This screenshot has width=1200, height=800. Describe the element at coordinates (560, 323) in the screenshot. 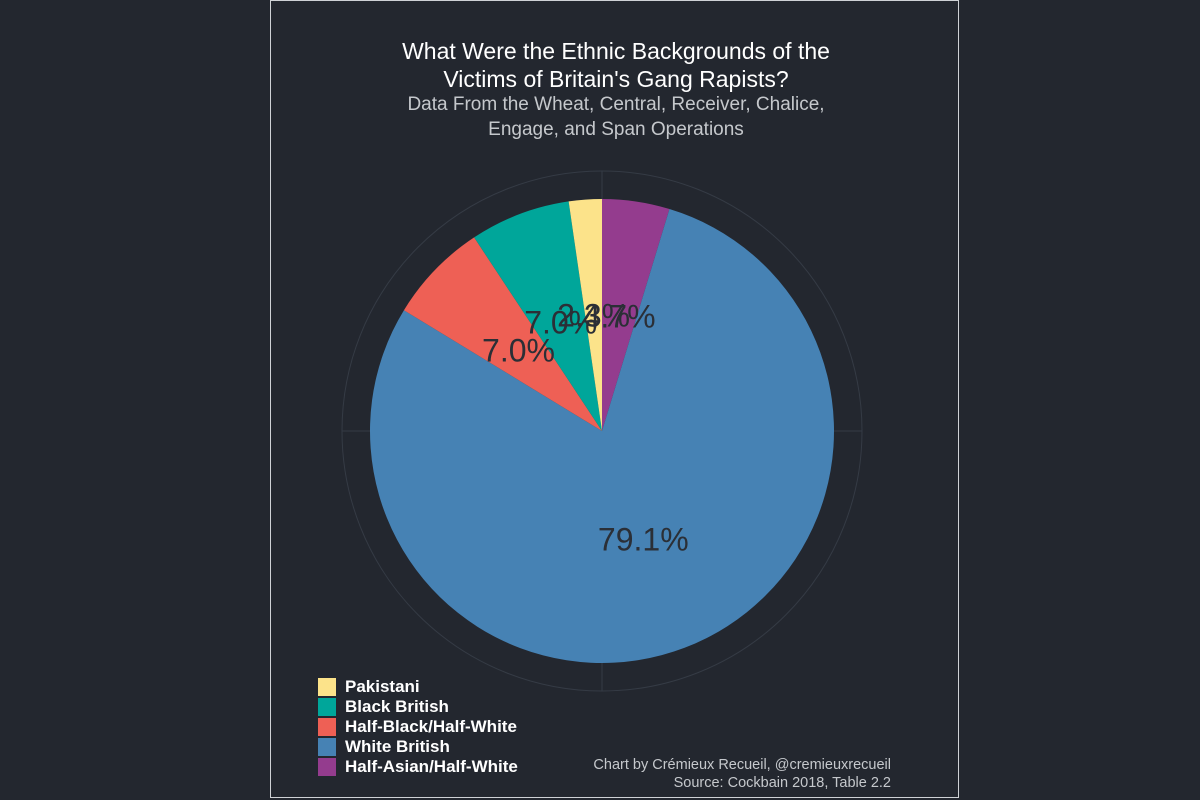

I see `slice-label-black-british: 7.0%` at that location.